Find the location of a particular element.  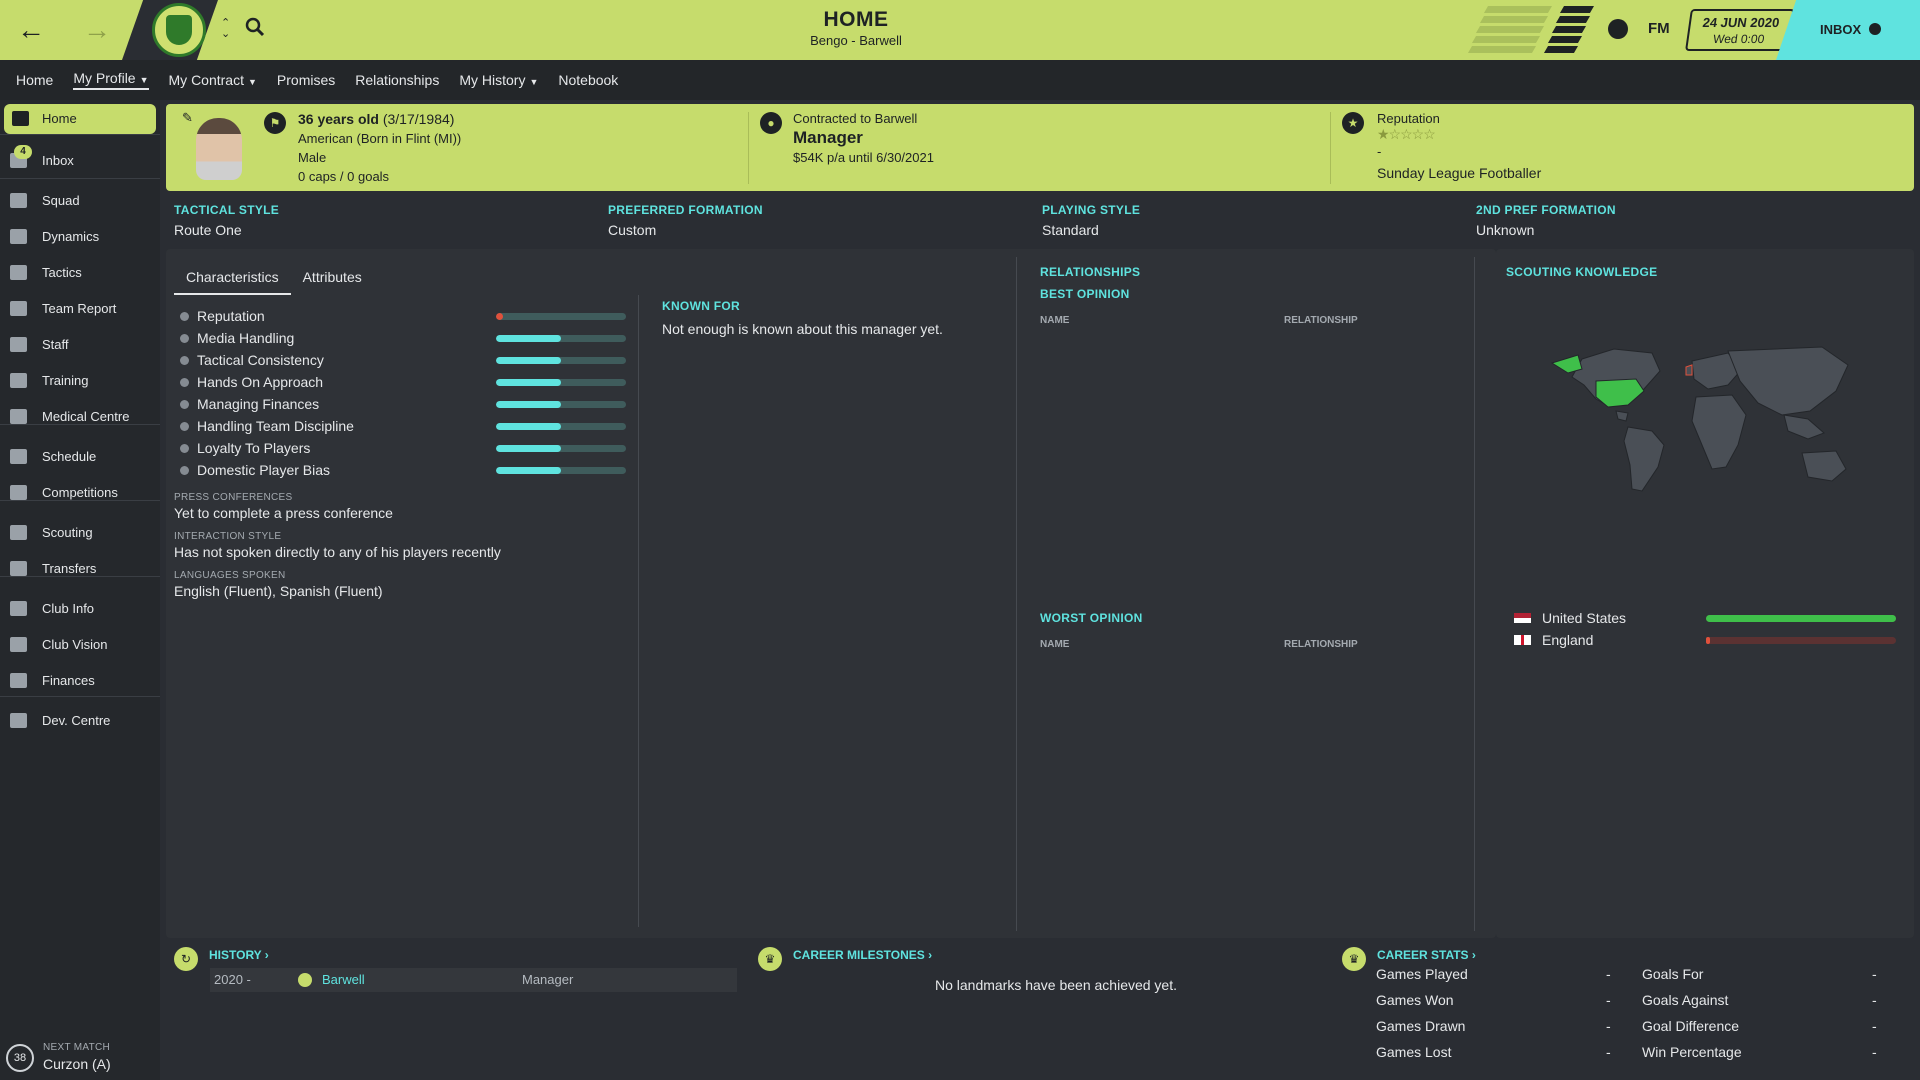

sidebar-item: Team Report is located at coordinates (80, 309).